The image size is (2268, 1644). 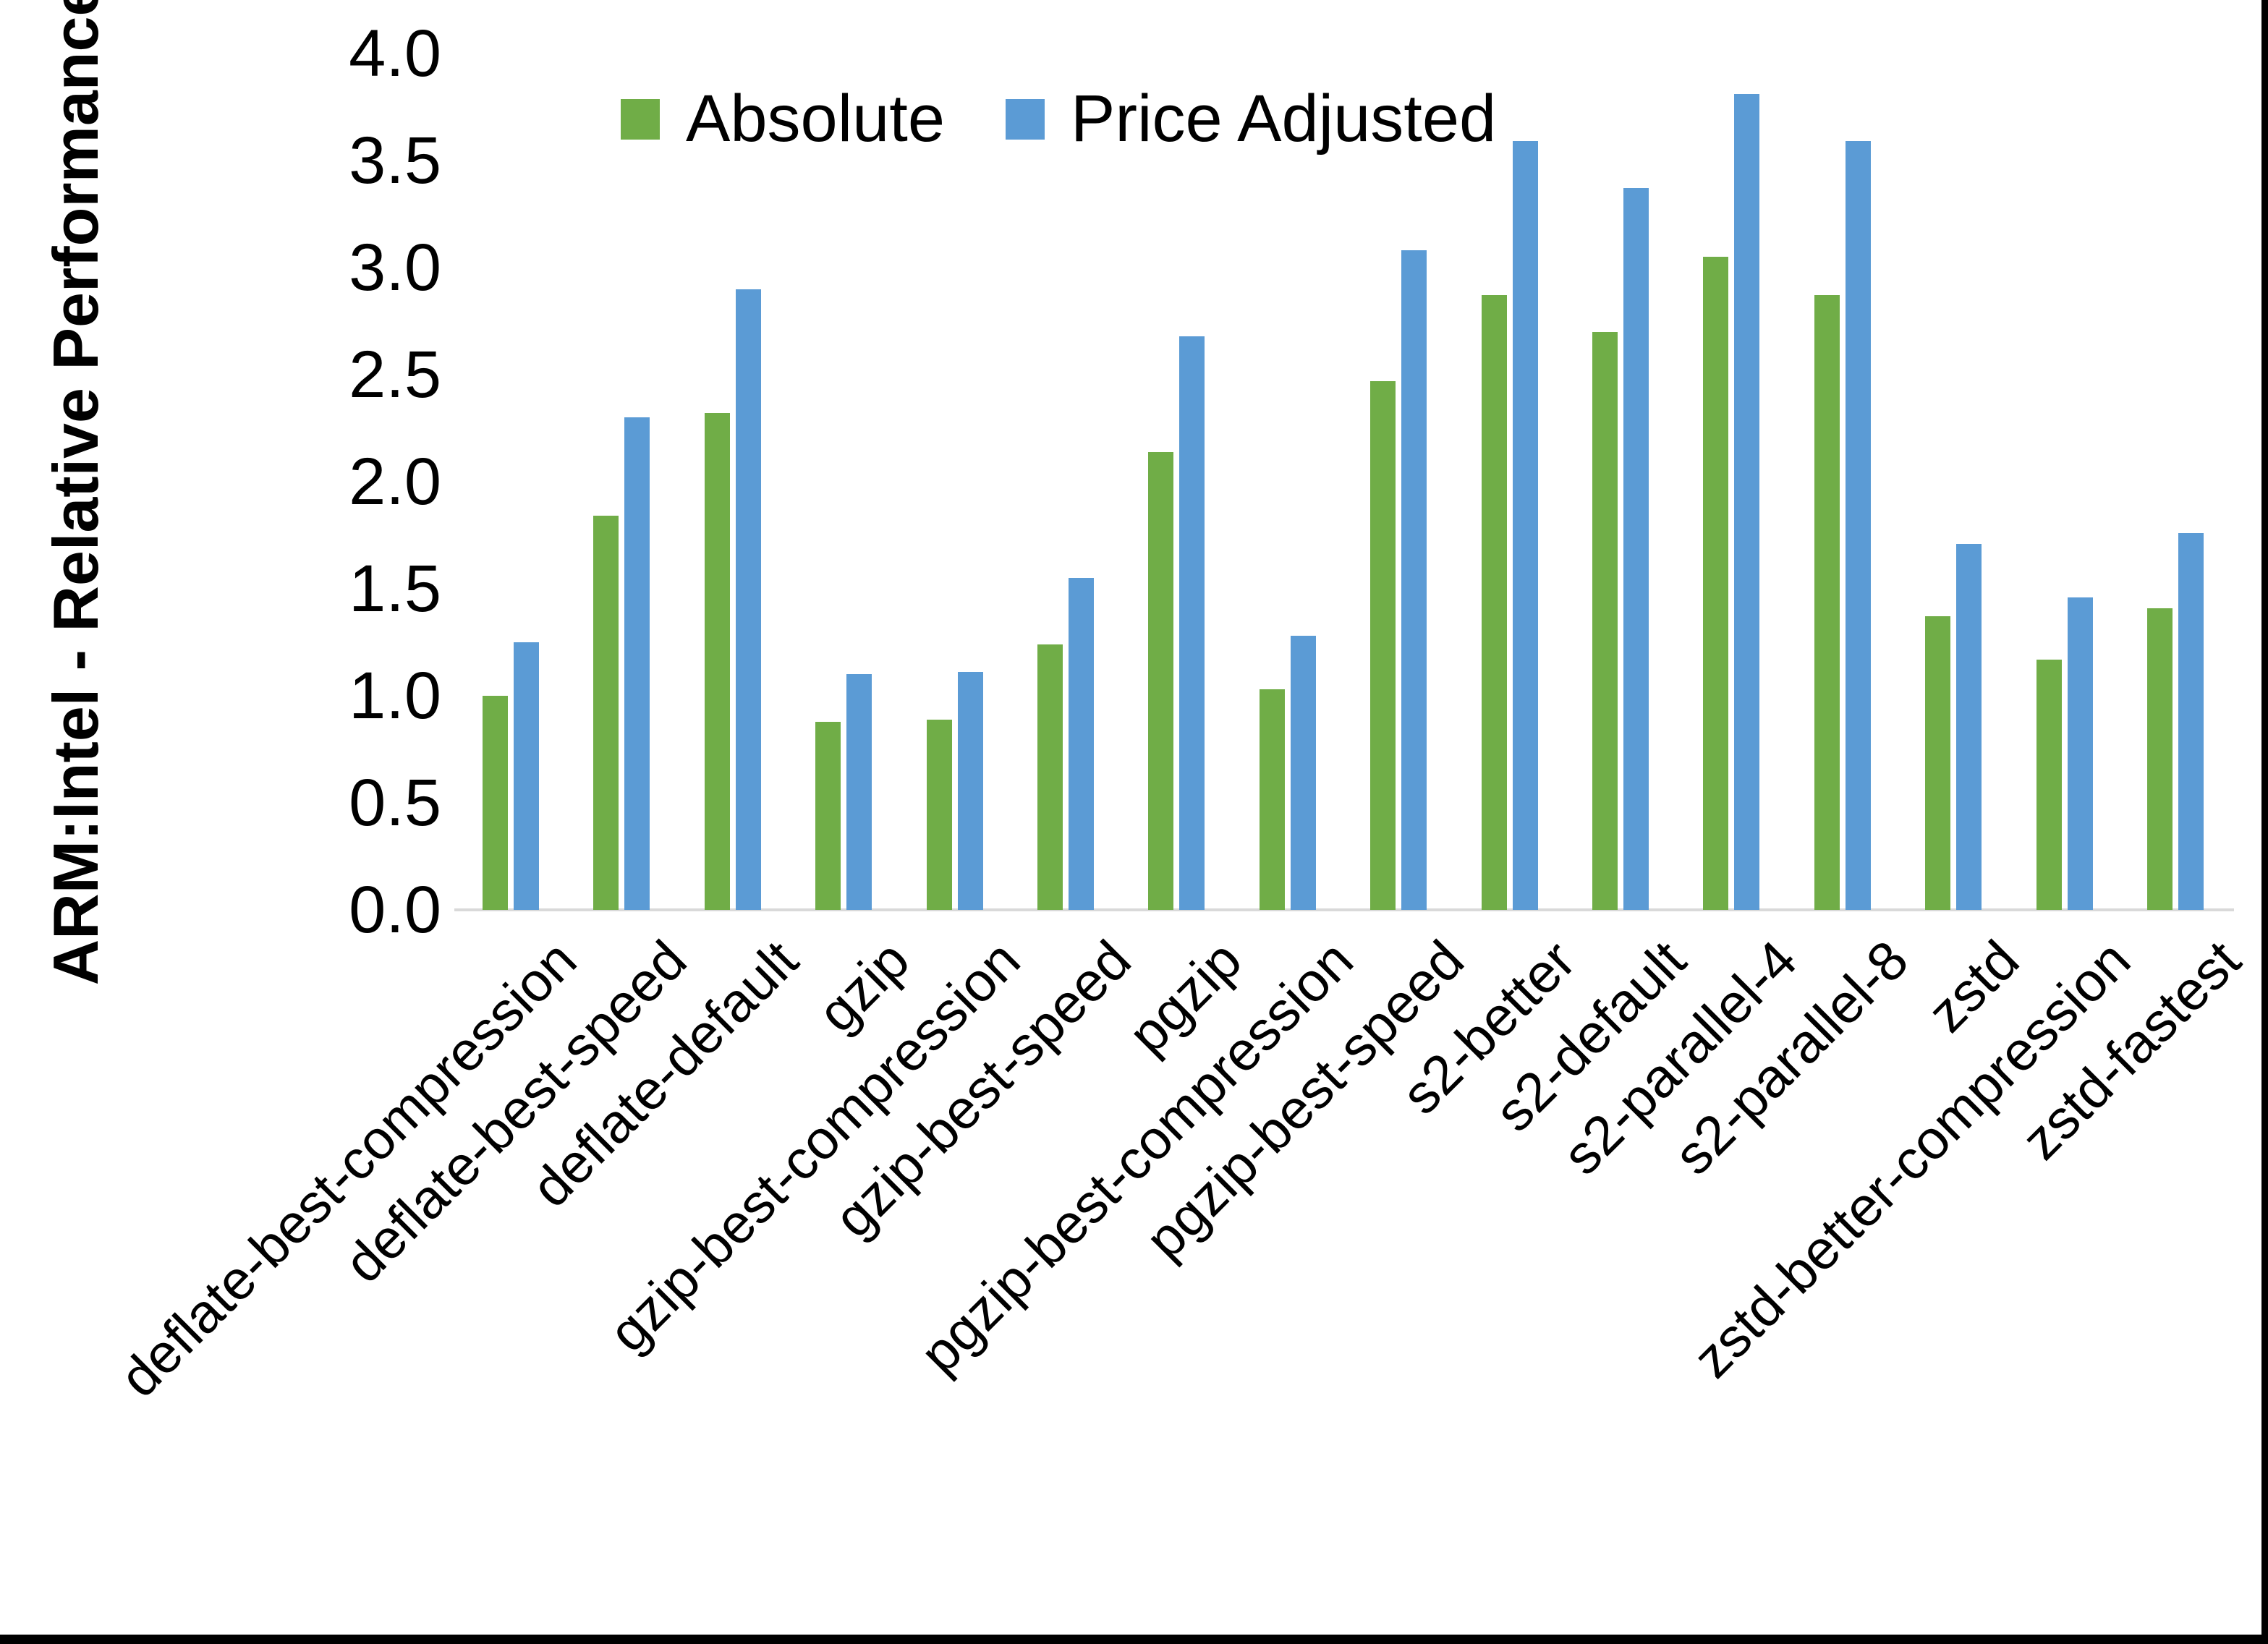 I want to click on y-axis-title: ARM:Intel - Relative Performance, so click(x=75, y=493).